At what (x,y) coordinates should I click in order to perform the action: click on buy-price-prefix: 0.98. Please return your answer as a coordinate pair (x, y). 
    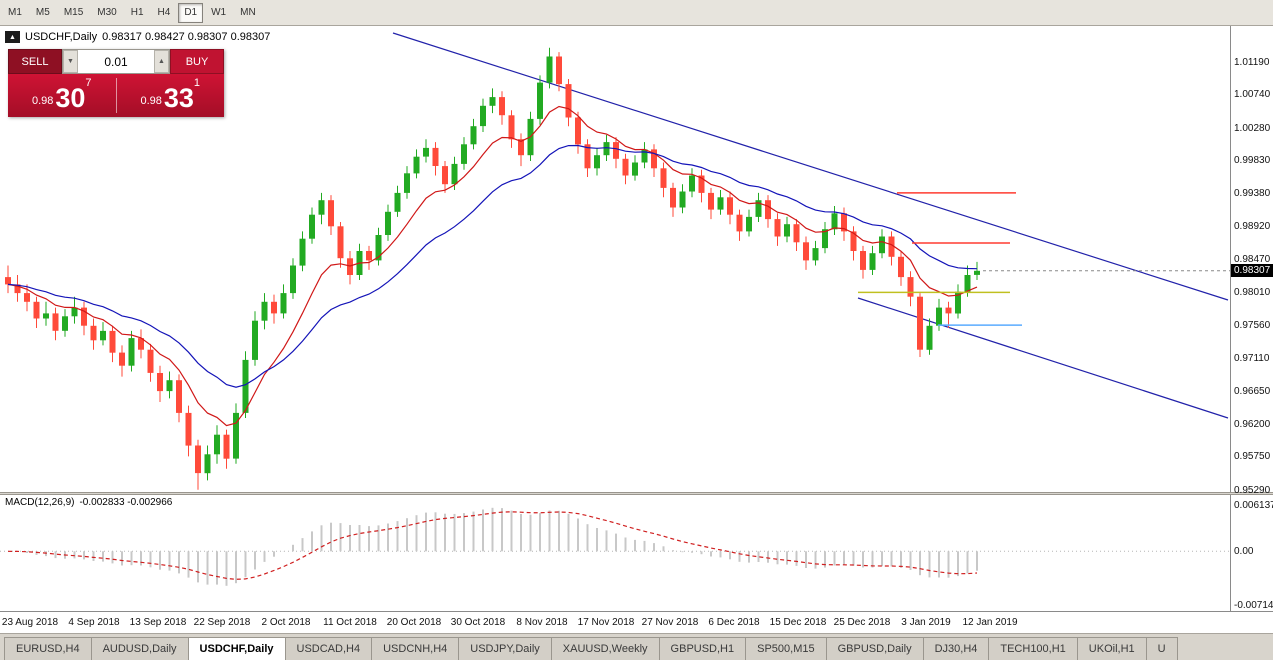
    Looking at the image, I should click on (151, 101).